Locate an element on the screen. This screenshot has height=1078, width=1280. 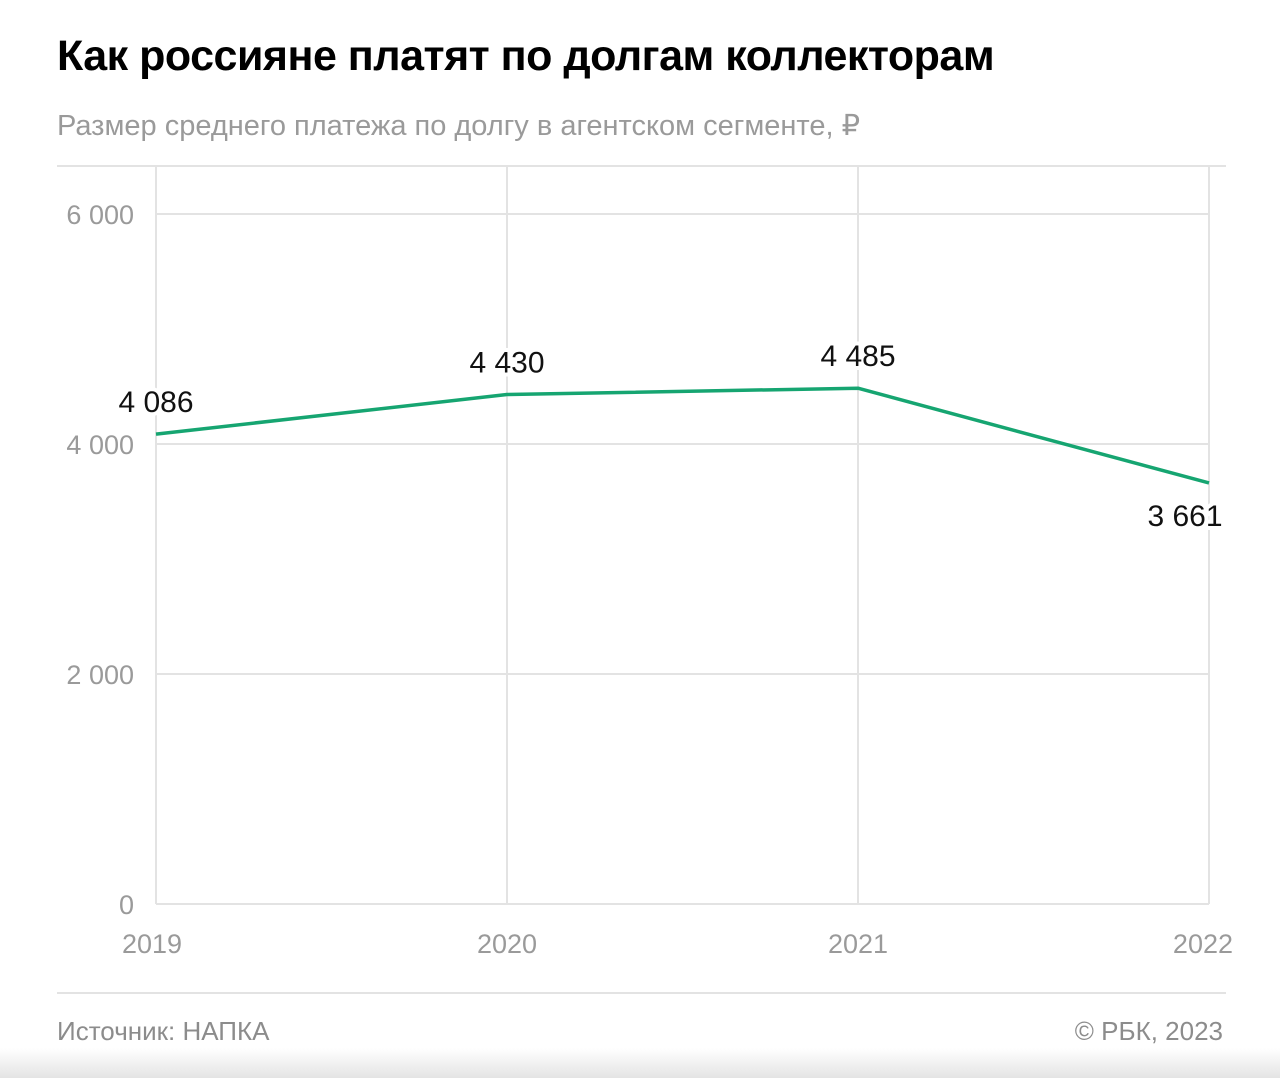
data-label: 4 086 is located at coordinates (155, 402).